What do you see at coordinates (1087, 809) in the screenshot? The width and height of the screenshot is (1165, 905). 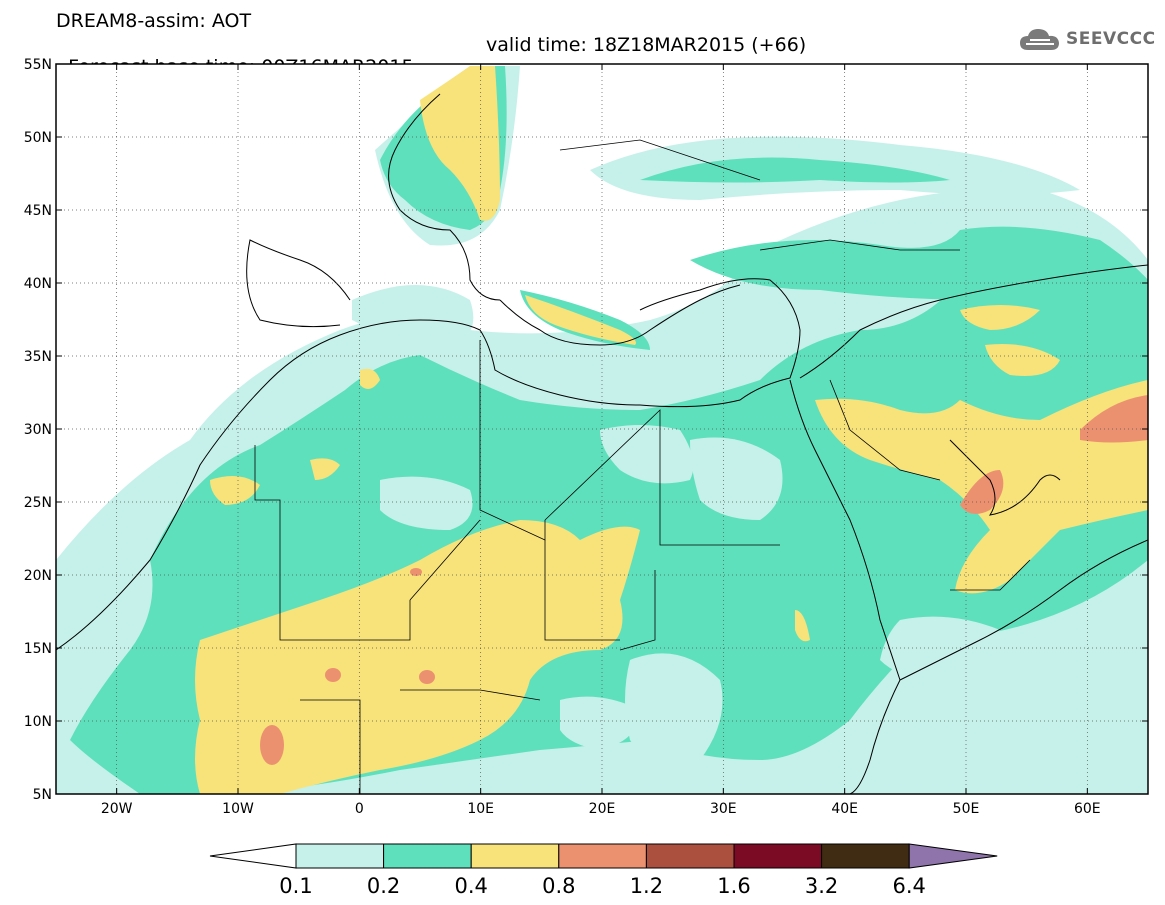 I see `lon-label: 60E` at bounding box center [1087, 809].